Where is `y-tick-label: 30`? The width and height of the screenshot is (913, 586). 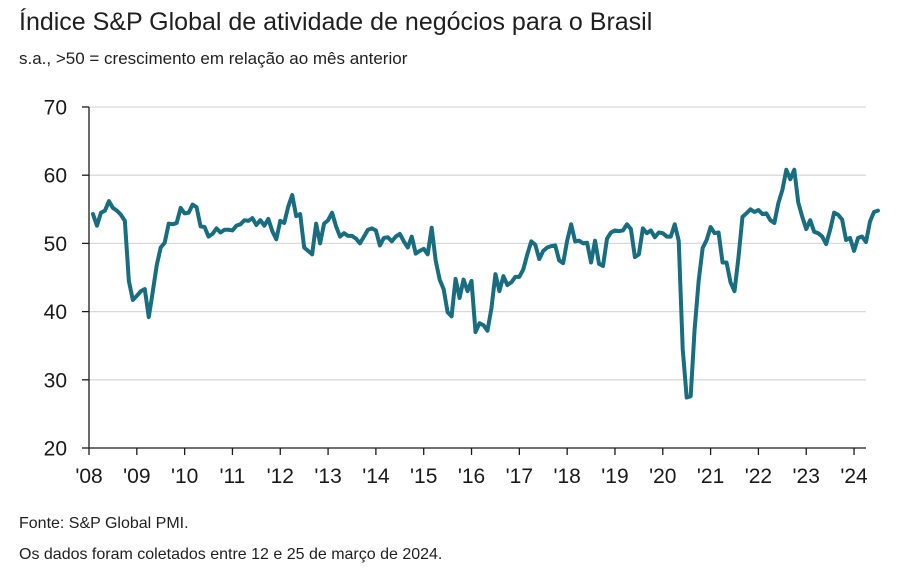 y-tick-label: 30 is located at coordinates (55, 380).